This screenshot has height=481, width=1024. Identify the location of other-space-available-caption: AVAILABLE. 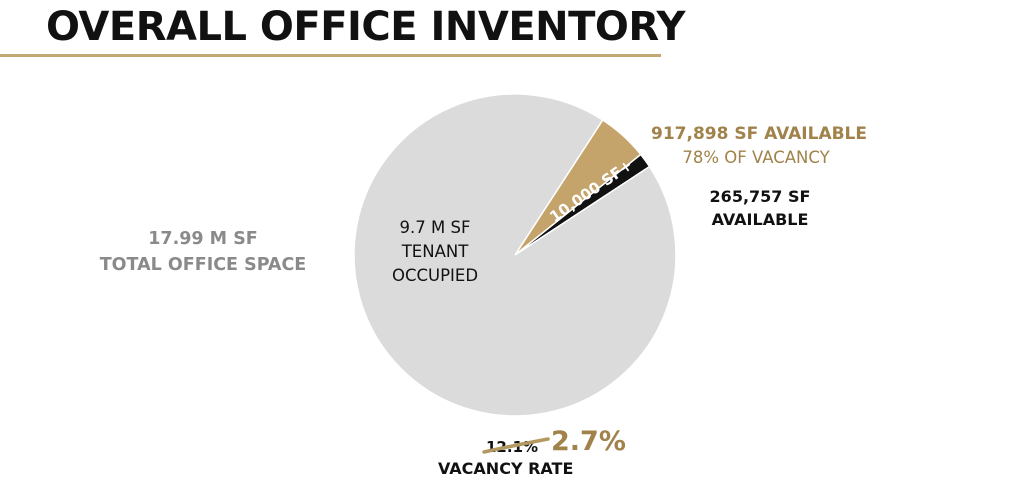
(760, 219).